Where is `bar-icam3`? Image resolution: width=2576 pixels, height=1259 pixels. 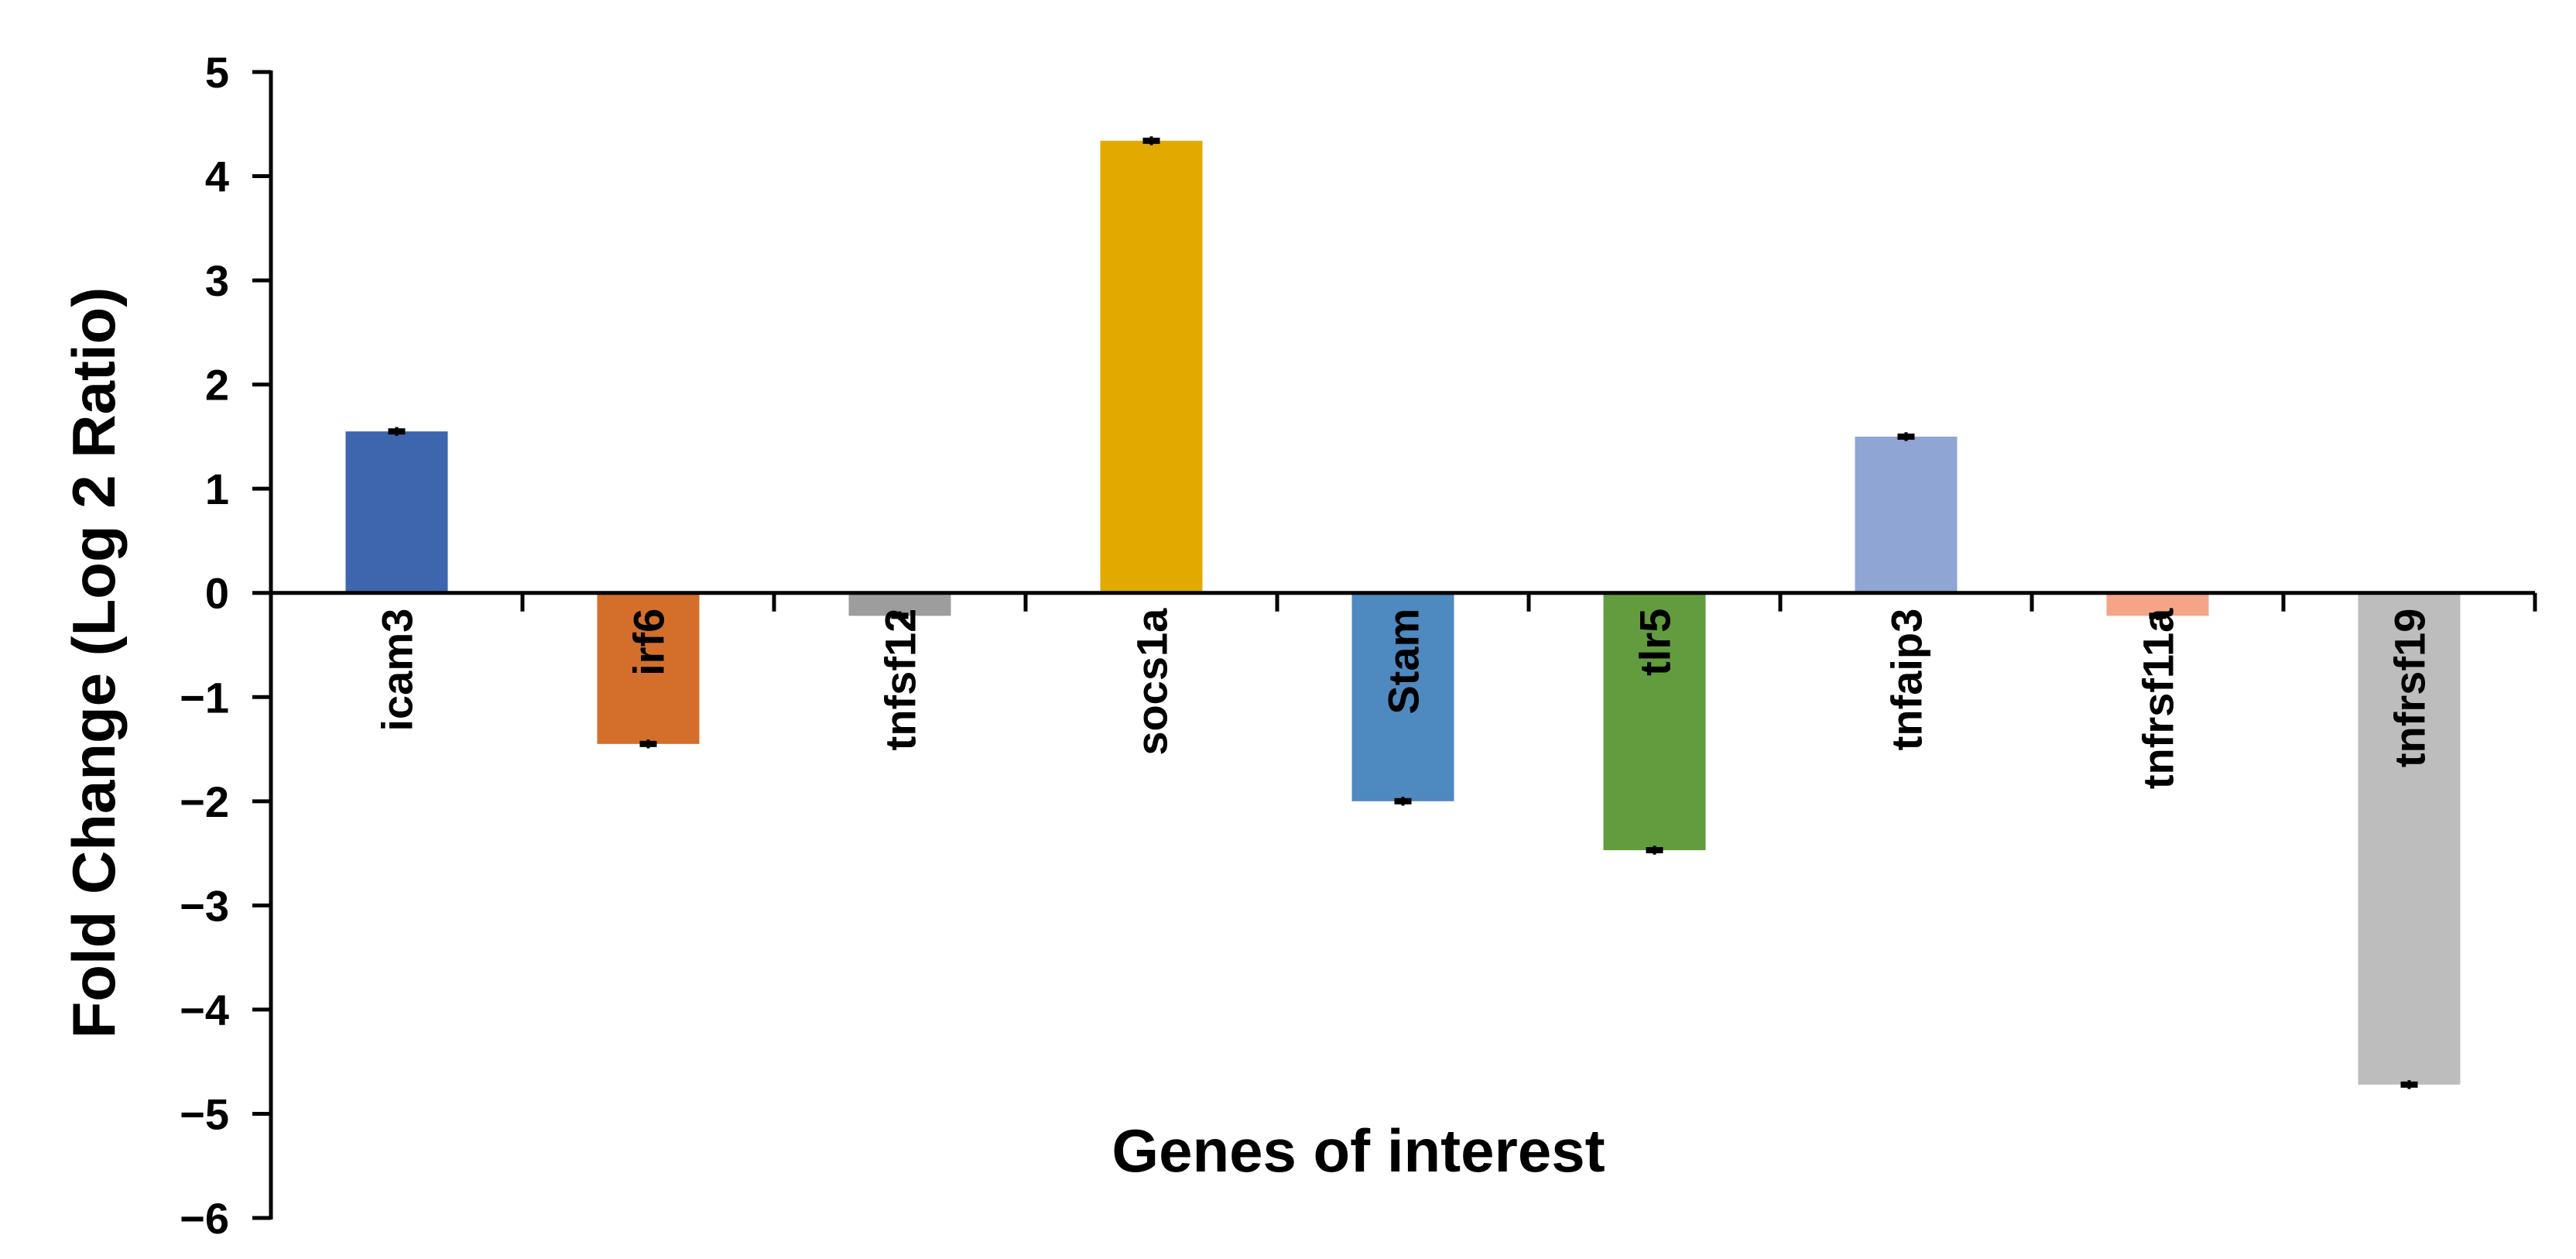
bar-icam3 is located at coordinates (396, 512).